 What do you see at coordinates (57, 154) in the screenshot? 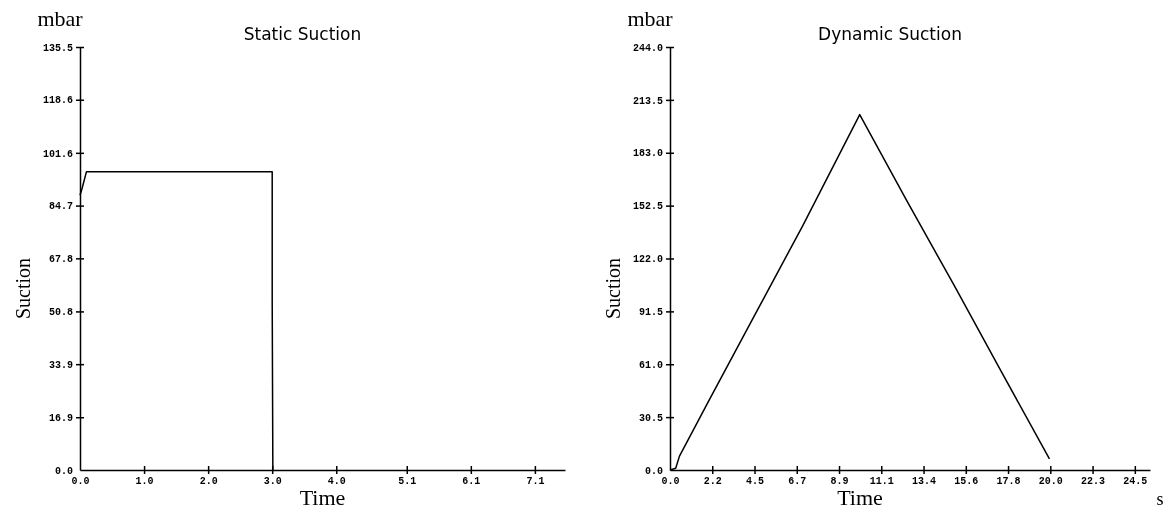
I see `y-tick-label: 101.6` at bounding box center [57, 154].